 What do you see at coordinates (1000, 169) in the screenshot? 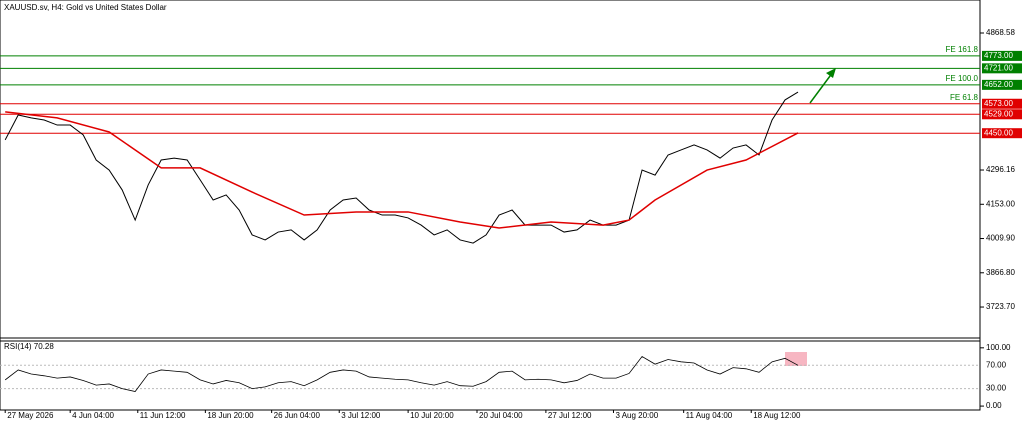
I see `y-tick-label: 4296.16` at bounding box center [1000, 169].